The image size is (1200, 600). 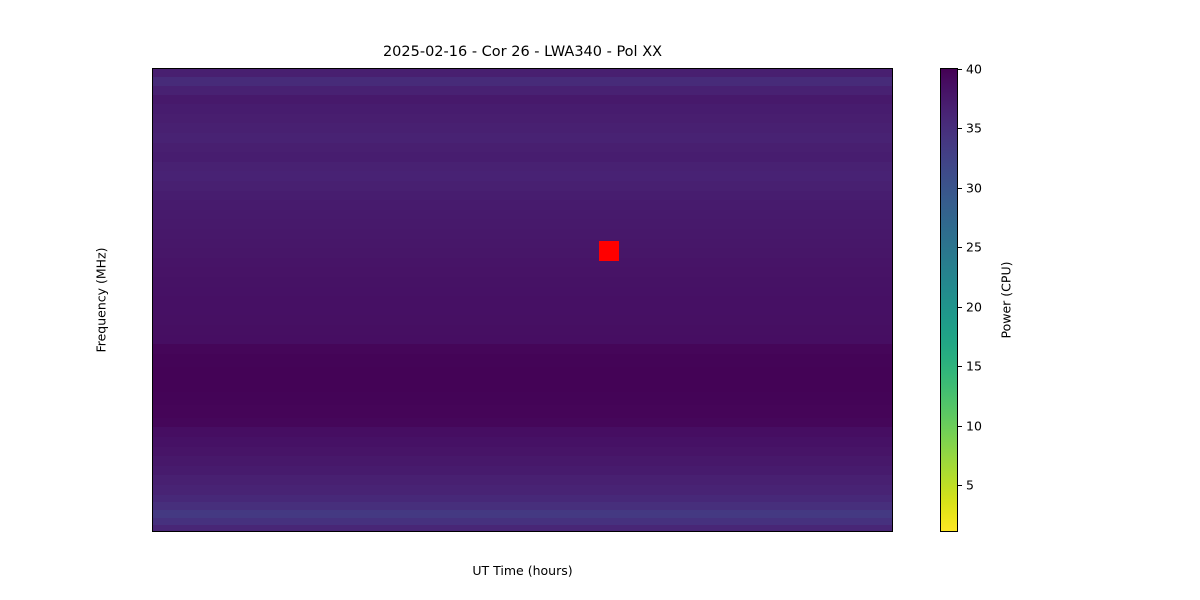 What do you see at coordinates (961, 297) in the screenshot?
I see `colorbar: 5 10 15 20 25 30 35 40` at bounding box center [961, 297].